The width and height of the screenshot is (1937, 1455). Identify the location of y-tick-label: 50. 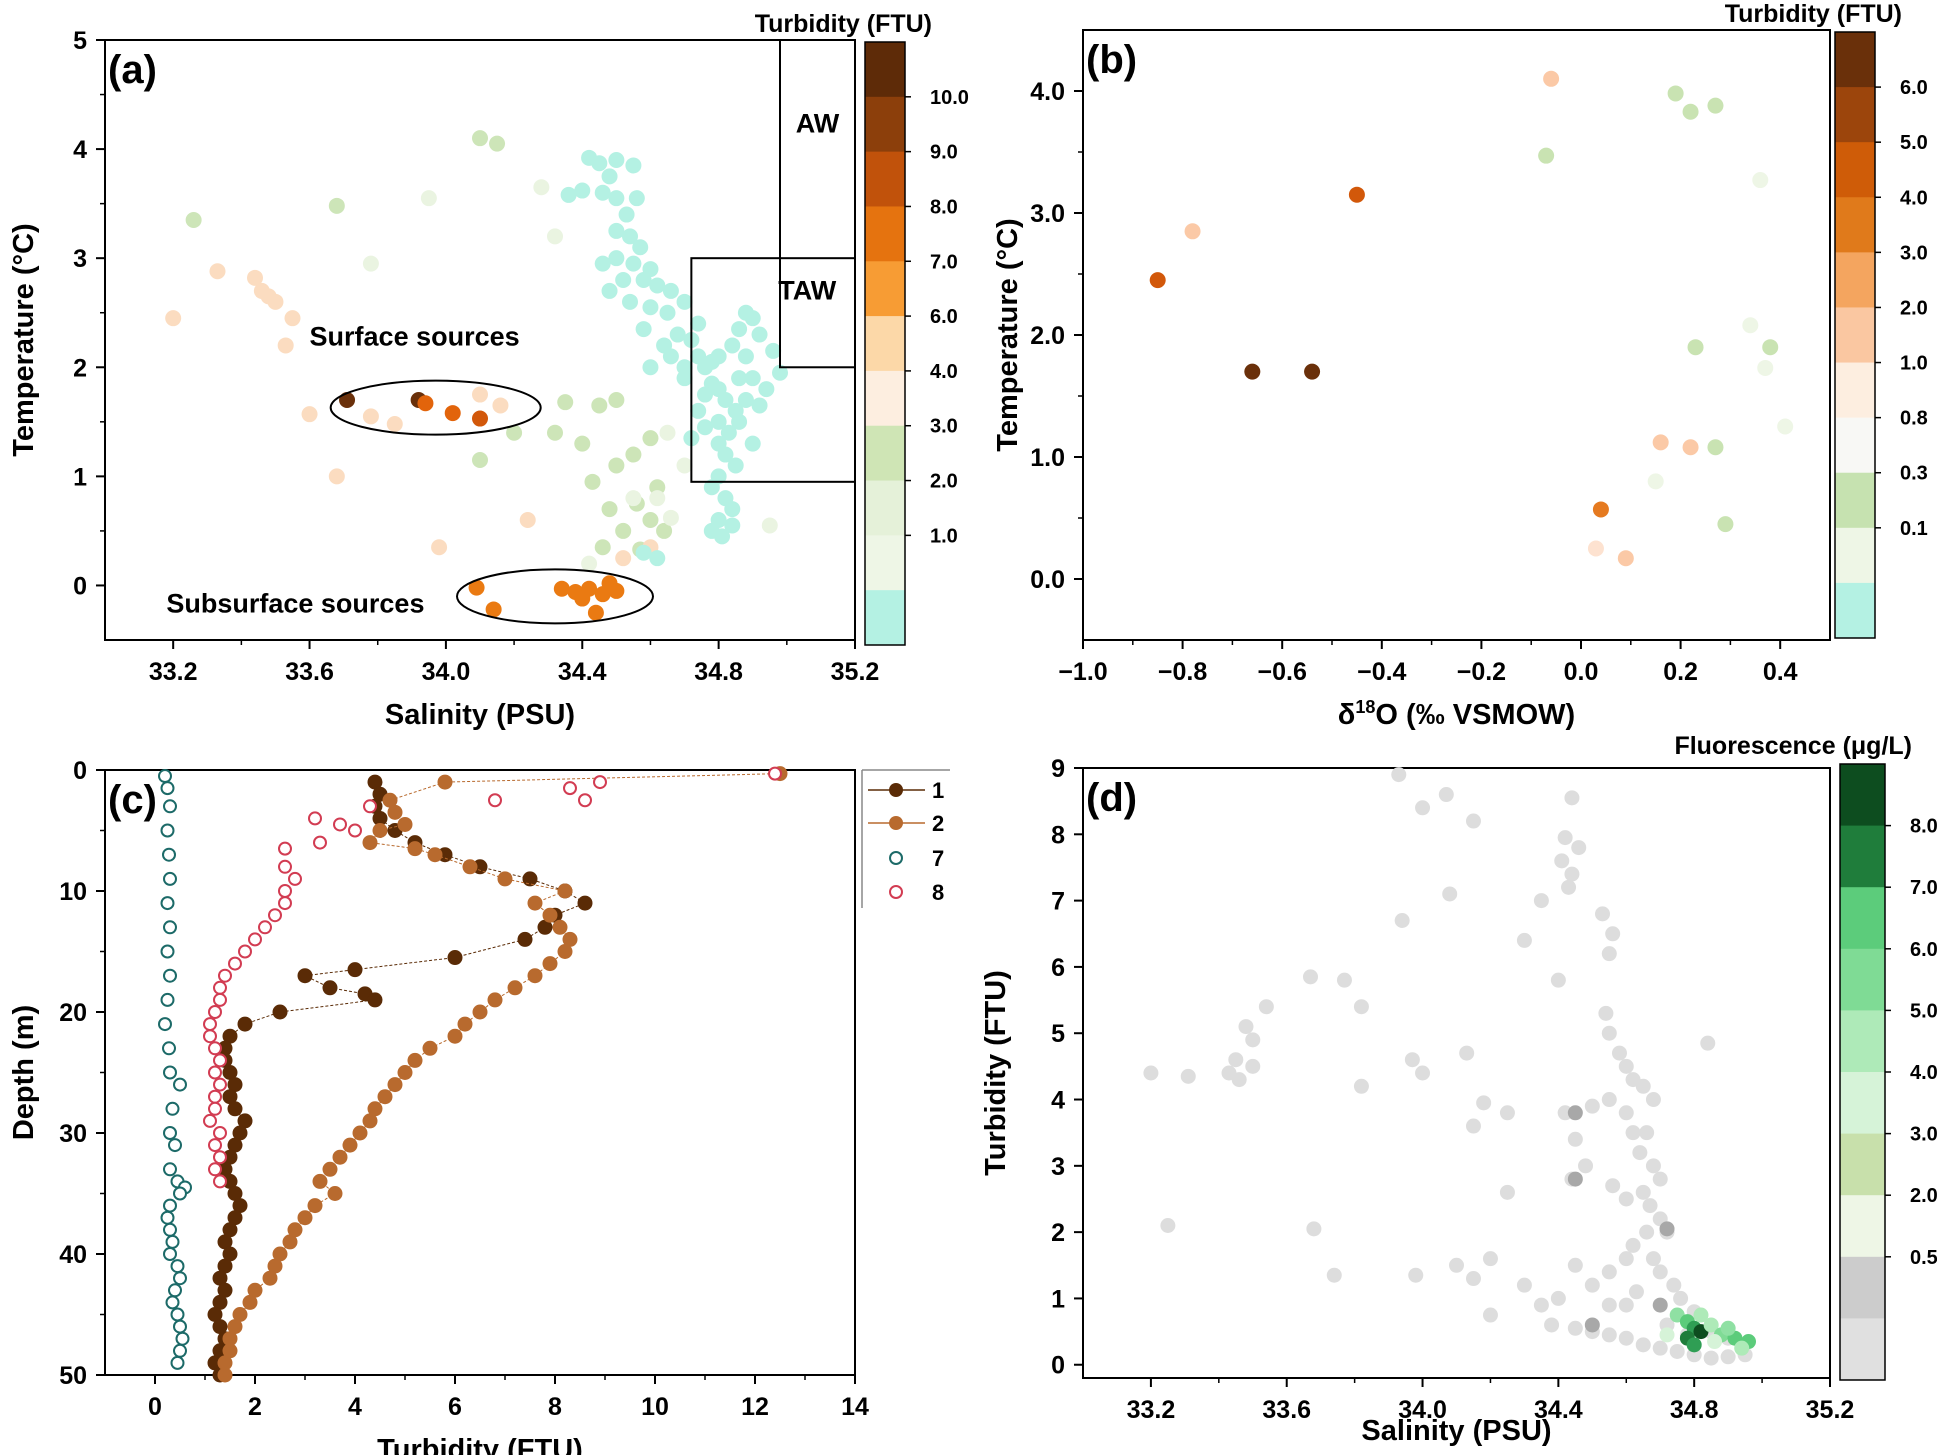
(73, 1376).